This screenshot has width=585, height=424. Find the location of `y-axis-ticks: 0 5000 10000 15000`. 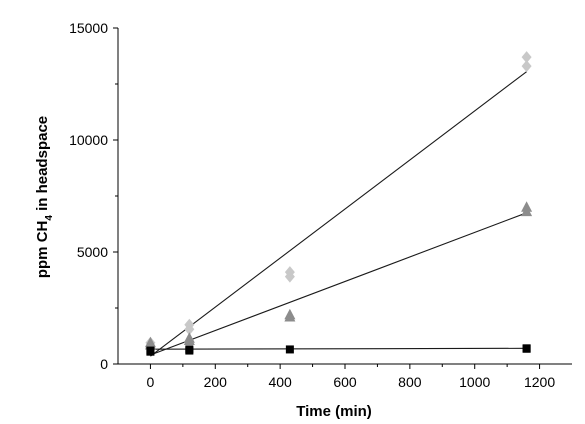

y-axis-ticks: 0 5000 10000 15000 is located at coordinates (93, 196).